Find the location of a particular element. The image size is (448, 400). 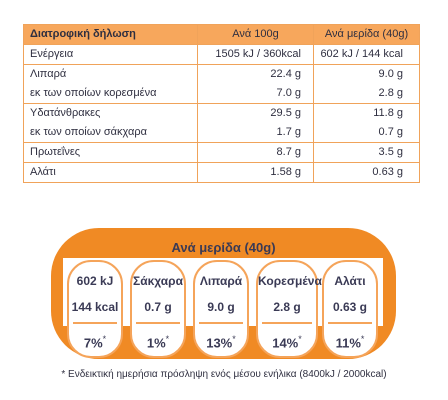

gda-pill-value: 144 kcal is located at coordinates (95, 307).